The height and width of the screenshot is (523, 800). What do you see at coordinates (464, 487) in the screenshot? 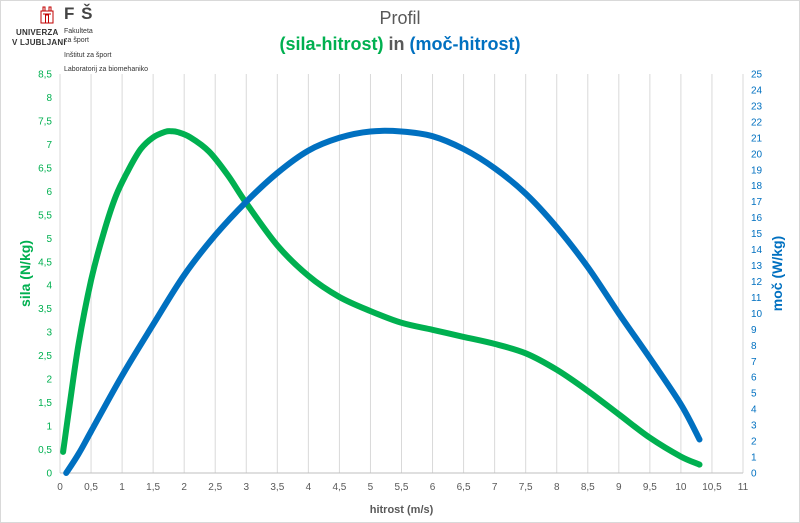
I see `x-tick-label: 6,5` at bounding box center [464, 487].